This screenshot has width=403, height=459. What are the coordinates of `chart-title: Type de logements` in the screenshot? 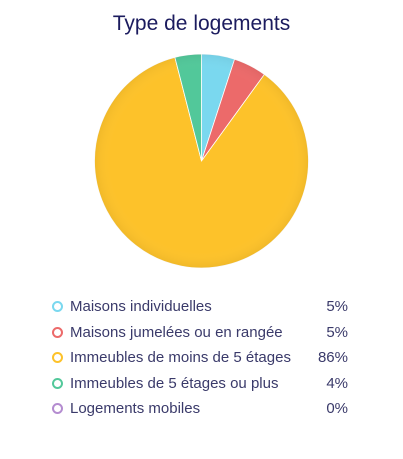 It's located at (201, 23).